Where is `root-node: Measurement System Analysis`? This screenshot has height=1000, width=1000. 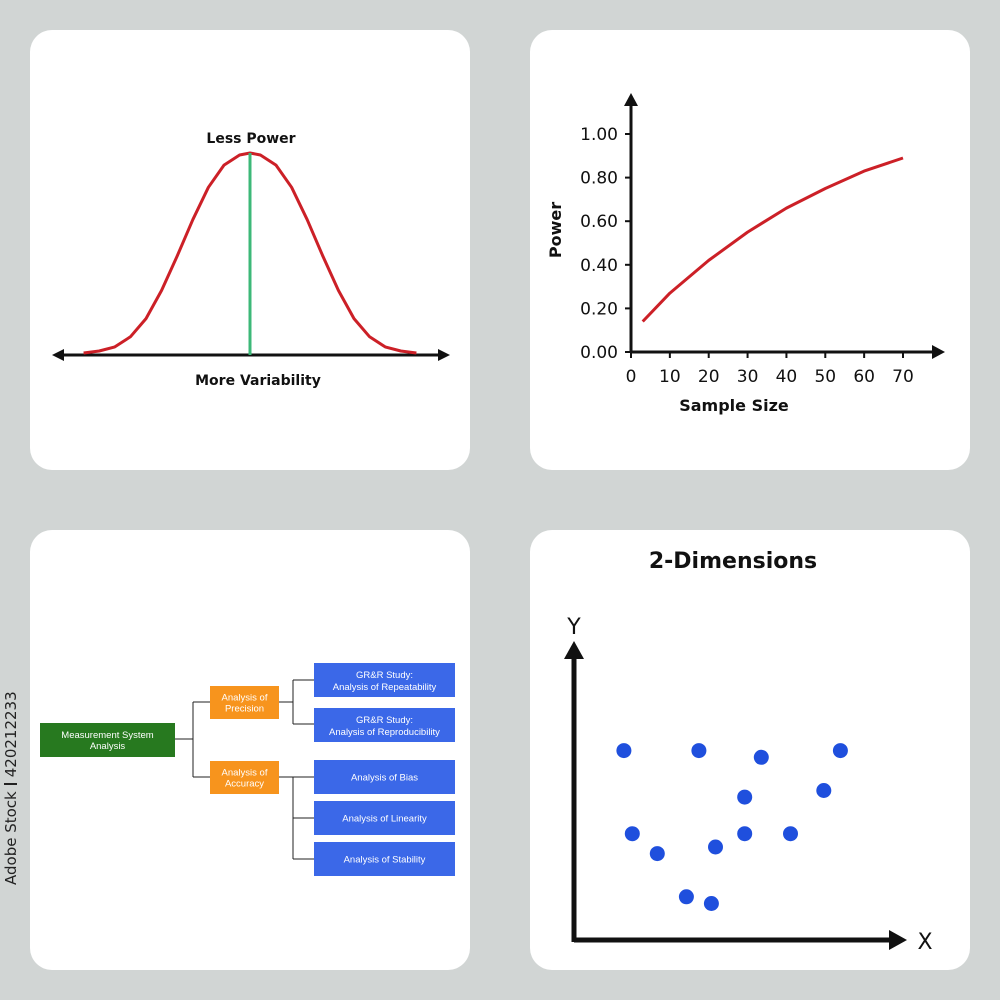 root-node: Measurement System Analysis is located at coordinates (107, 740).